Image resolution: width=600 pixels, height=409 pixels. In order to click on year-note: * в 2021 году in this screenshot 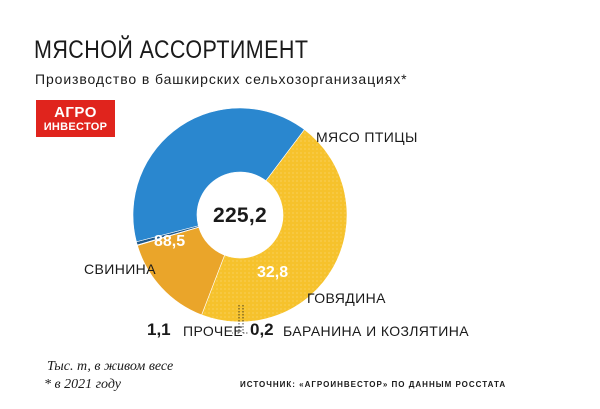, I will do `click(82, 384)`.